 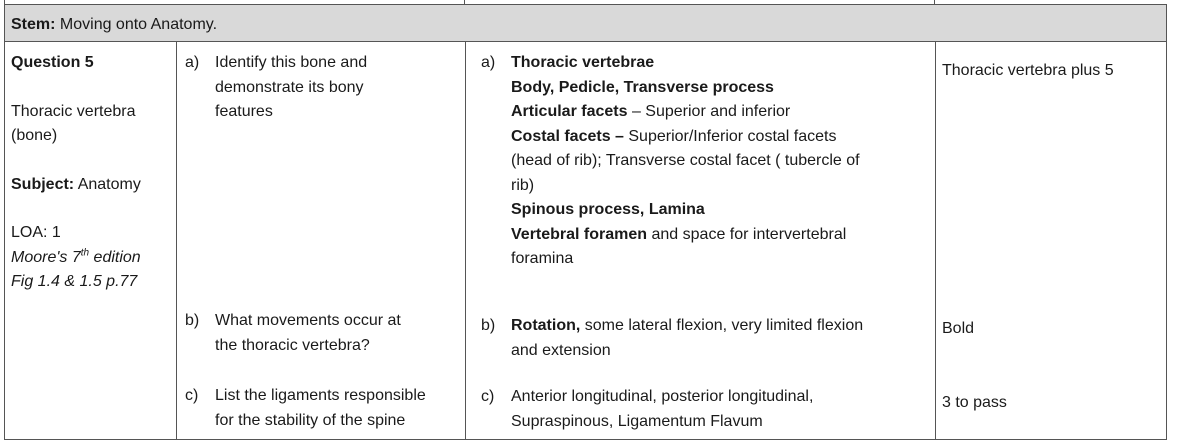 I want to click on reference: Moore's 7th edition, so click(x=91, y=258).